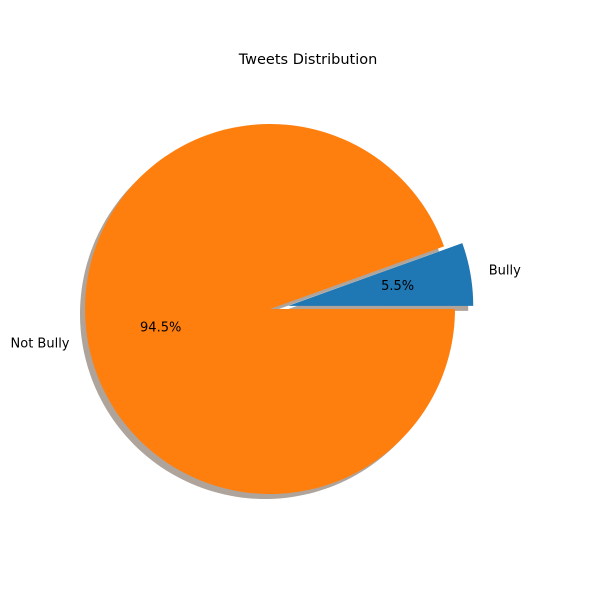 Image resolution: width=600 pixels, height=600 pixels. What do you see at coordinates (160, 328) in the screenshot?
I see `slice-percent-not-bully: 94.5%` at bounding box center [160, 328].